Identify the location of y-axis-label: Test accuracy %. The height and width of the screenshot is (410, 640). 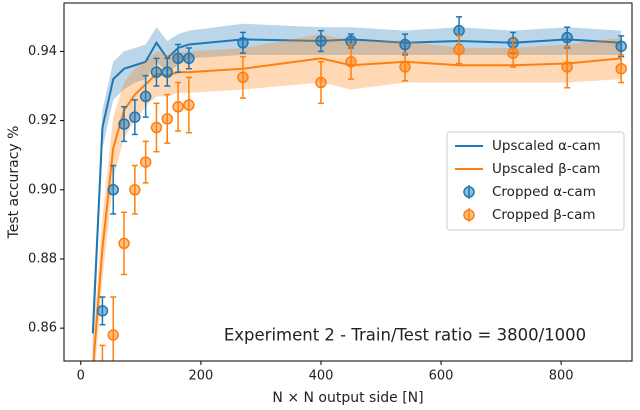
(14, 183).